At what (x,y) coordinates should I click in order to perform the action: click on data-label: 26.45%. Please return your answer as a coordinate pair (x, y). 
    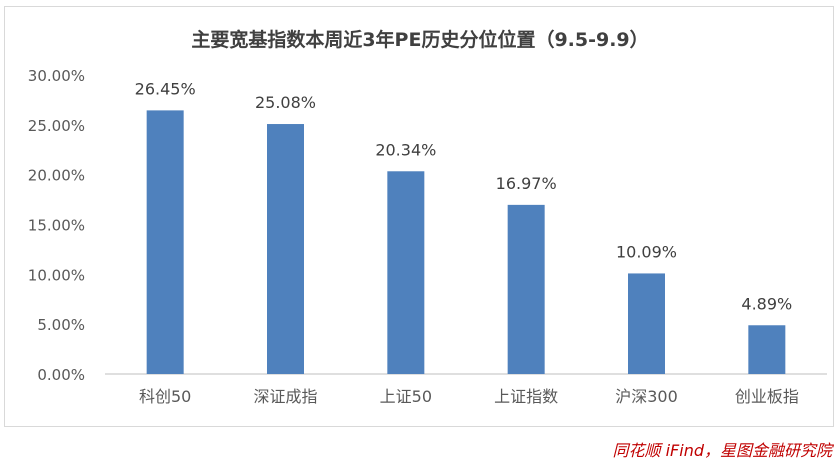
    Looking at the image, I should click on (165, 88).